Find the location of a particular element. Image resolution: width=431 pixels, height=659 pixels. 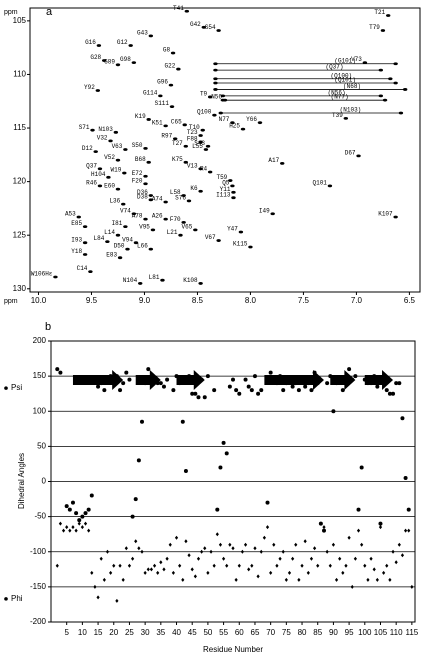

peak-label: K19 is located at coordinates (140, 116).